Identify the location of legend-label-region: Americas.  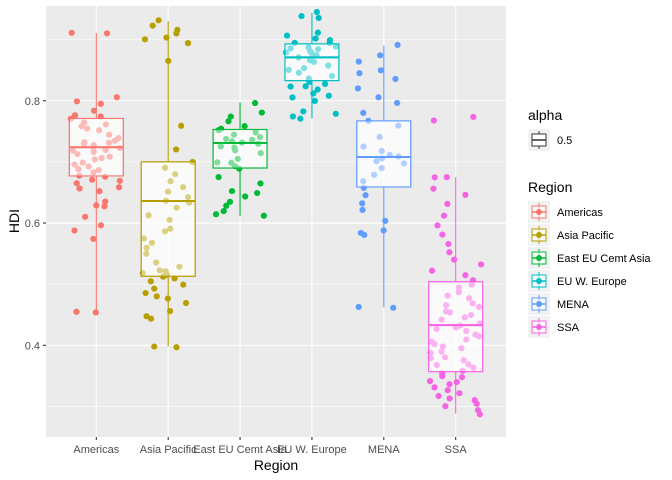
(580, 213).